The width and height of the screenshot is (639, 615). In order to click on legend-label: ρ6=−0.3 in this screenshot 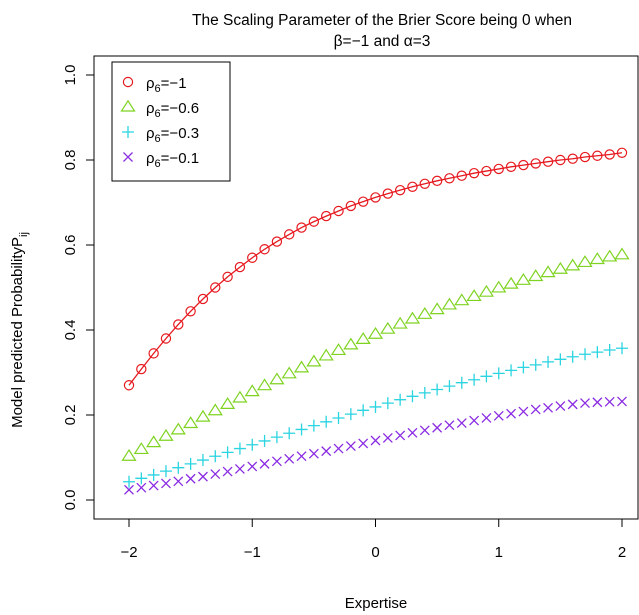, I will do `click(172, 135)`.